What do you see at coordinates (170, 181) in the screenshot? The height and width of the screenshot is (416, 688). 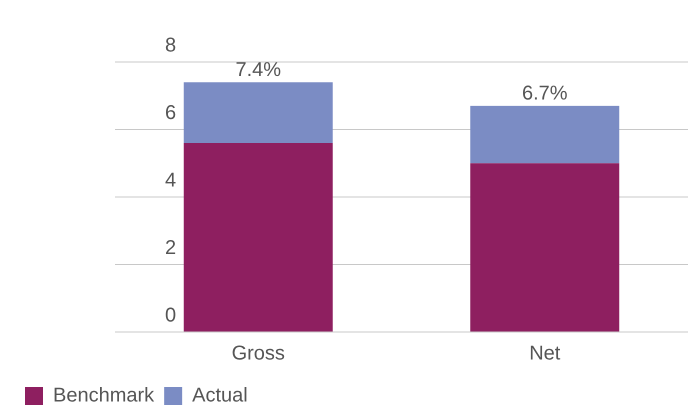 I see `y-tick-label: 4` at bounding box center [170, 181].